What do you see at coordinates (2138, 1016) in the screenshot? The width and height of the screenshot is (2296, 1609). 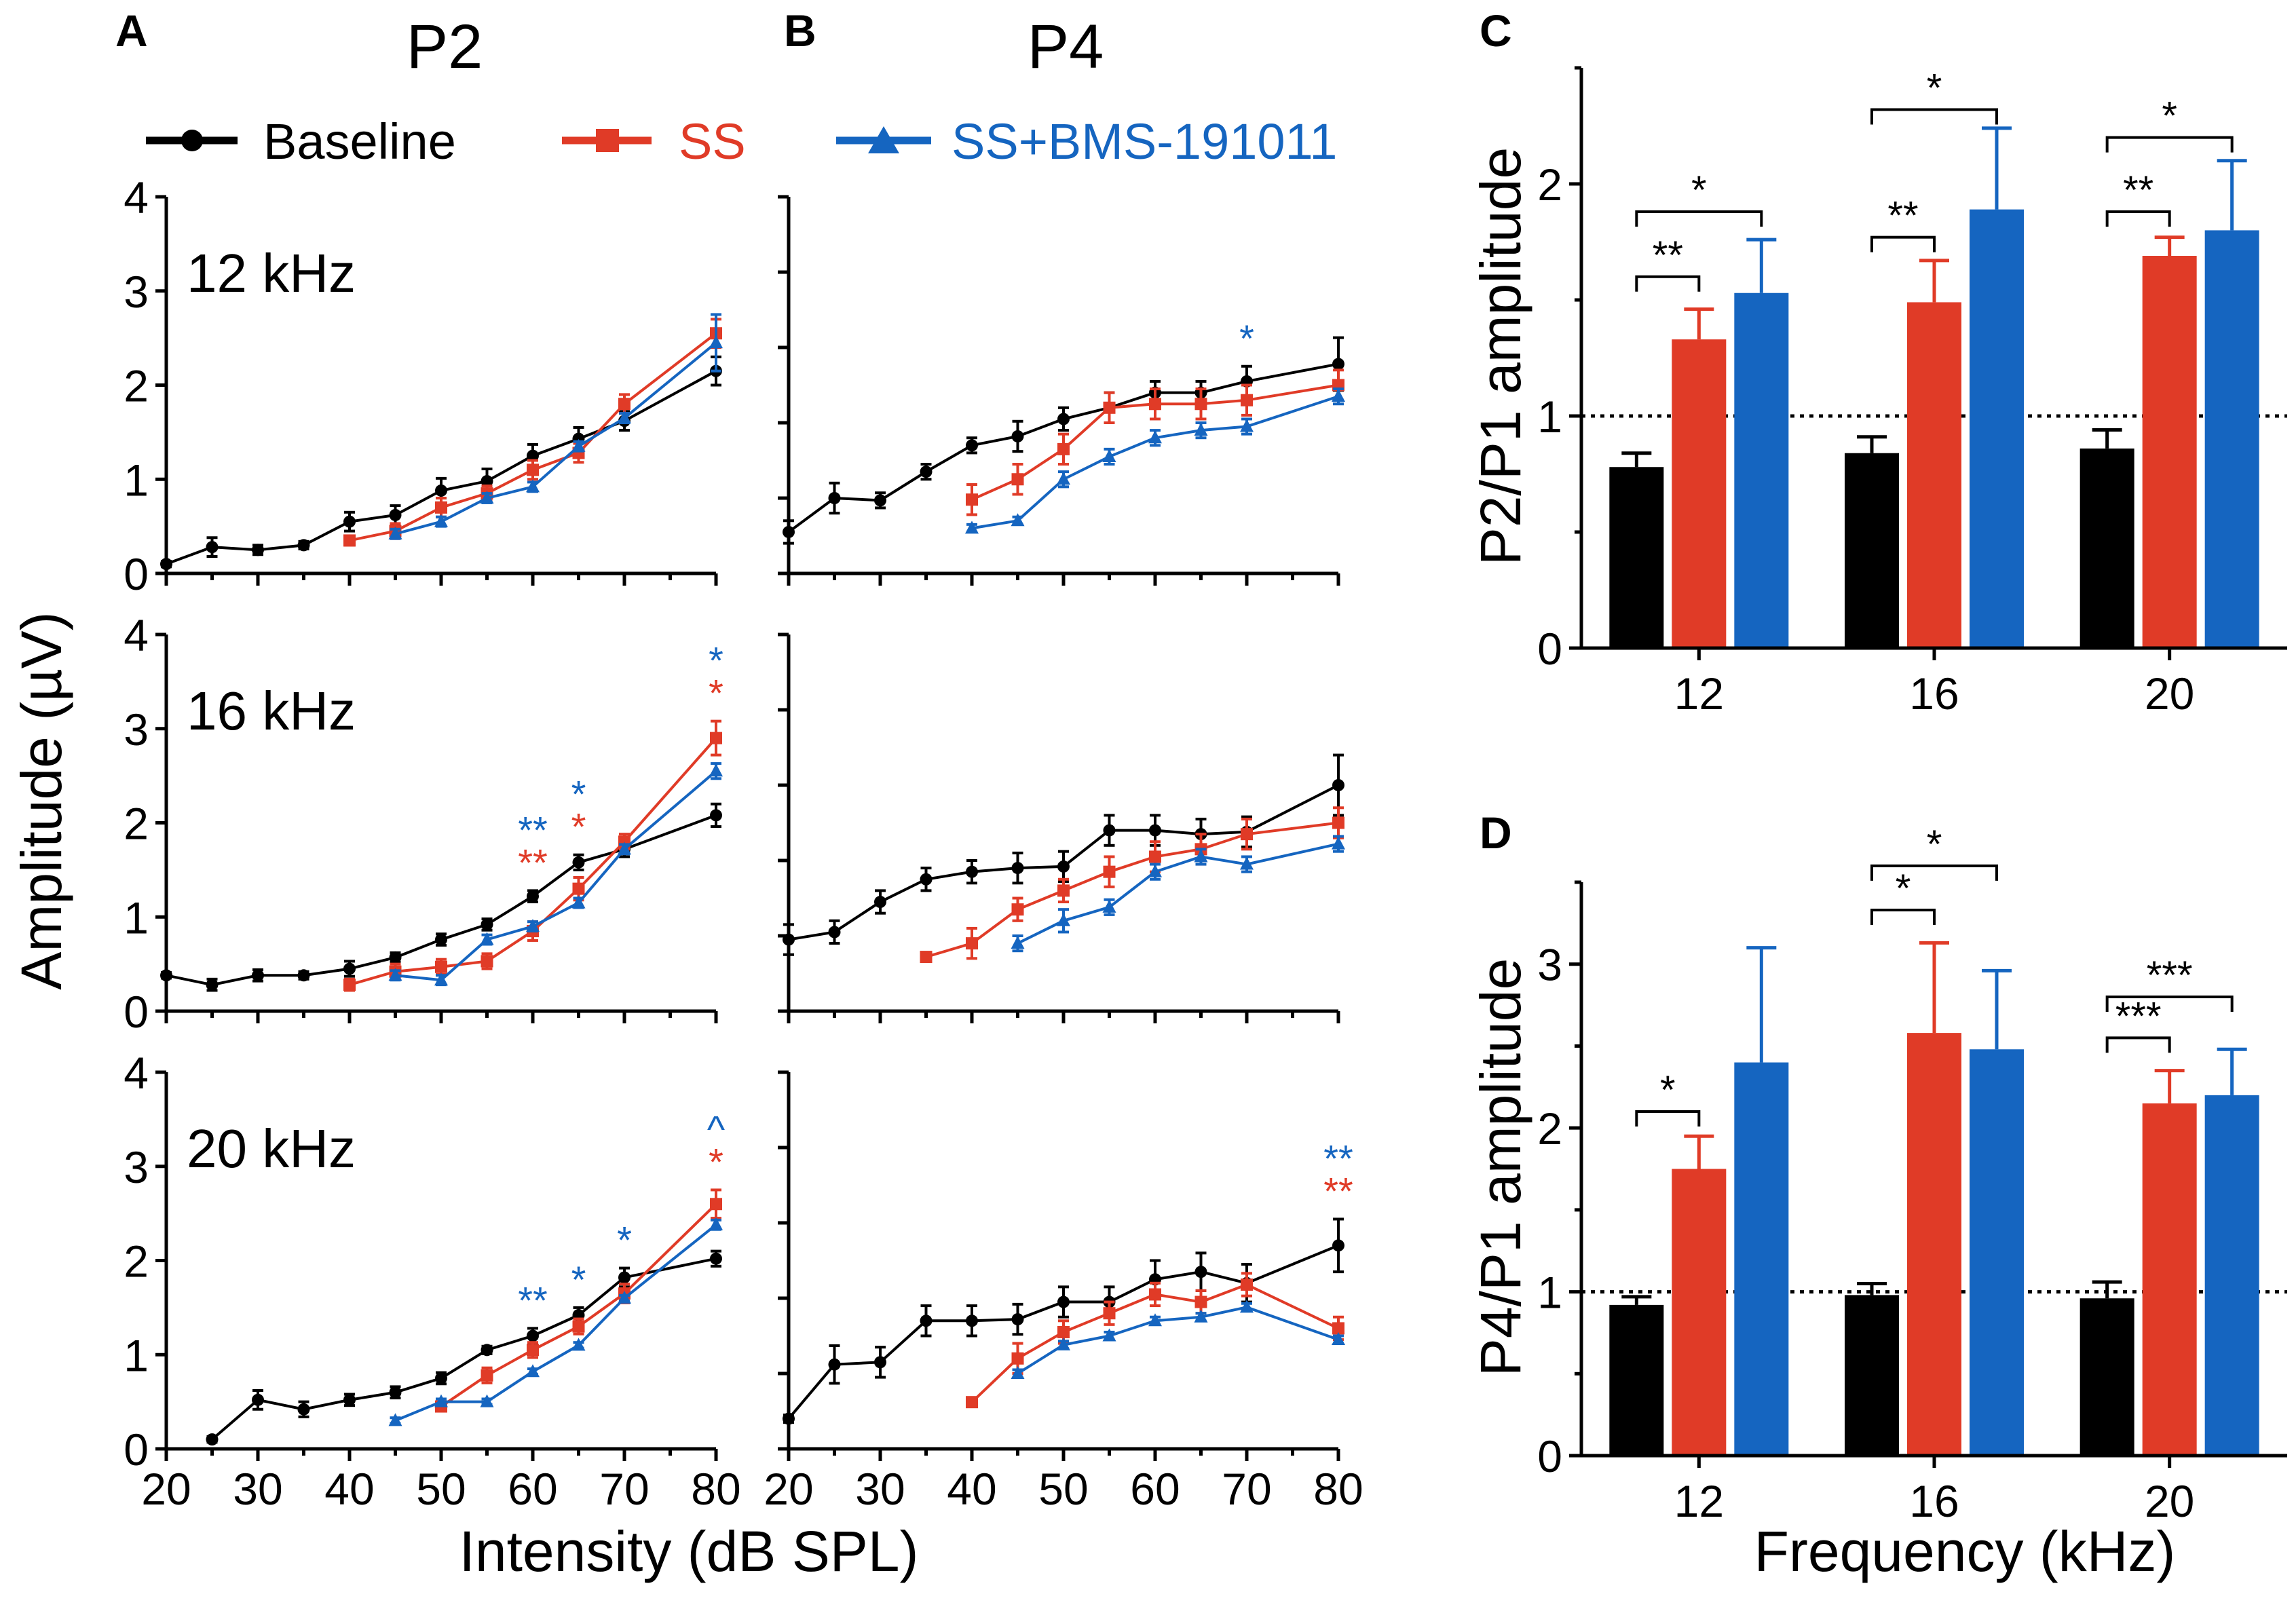 I see `significance-marker: ***` at bounding box center [2138, 1016].